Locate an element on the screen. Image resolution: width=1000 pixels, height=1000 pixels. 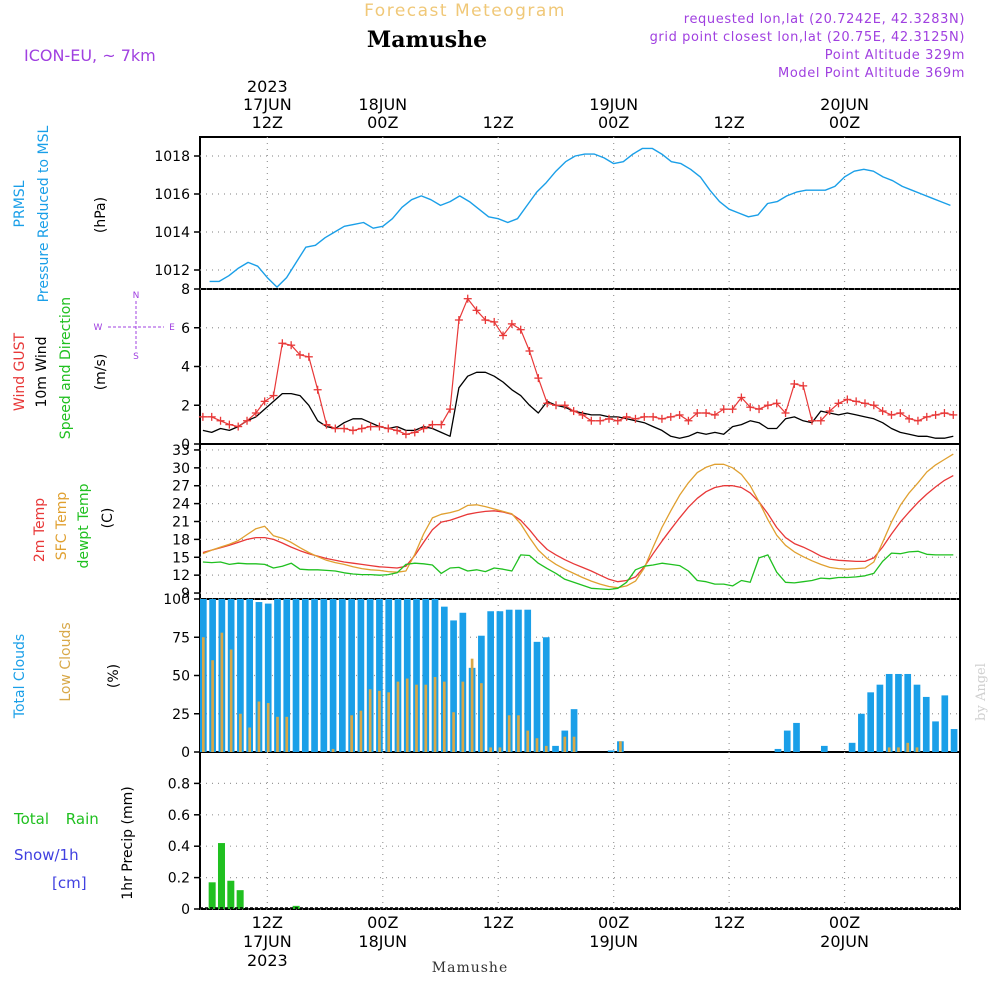
y-tick-label: 25 is located at coordinates (181, 715).